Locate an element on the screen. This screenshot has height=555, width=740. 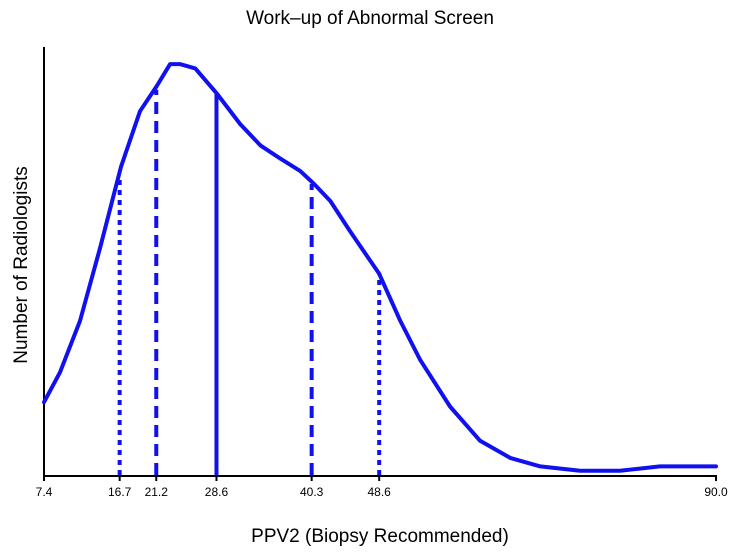
x-axis-label: PPV2 (Biopsy Recommended) is located at coordinates (380, 536).